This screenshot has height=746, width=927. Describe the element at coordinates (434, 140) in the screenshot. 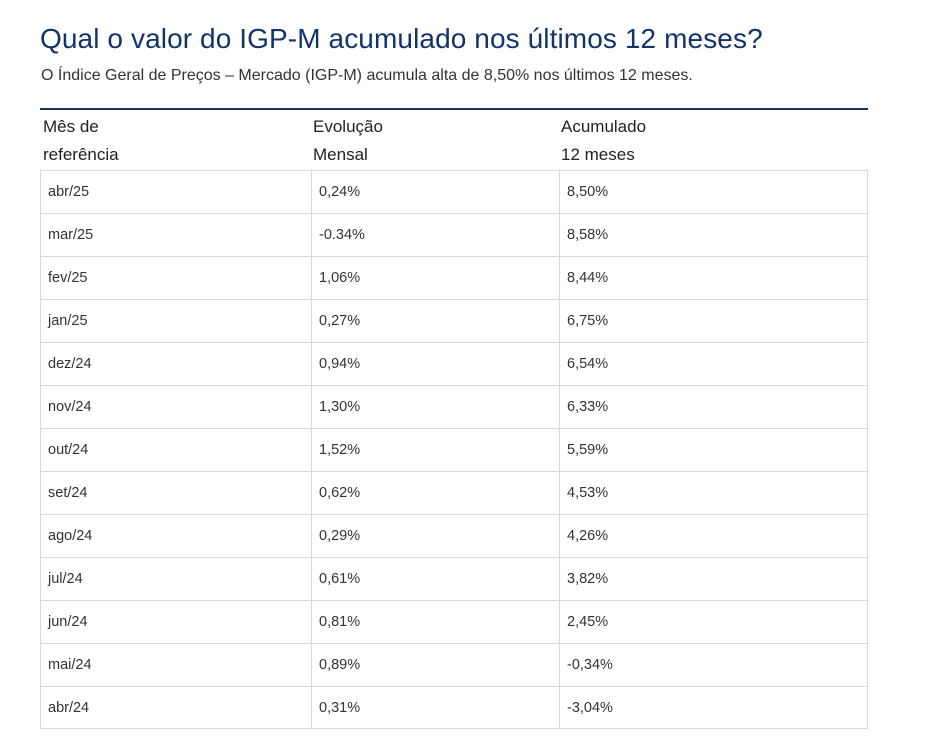

I see `header-monthly: Evolução Mensal` at that location.